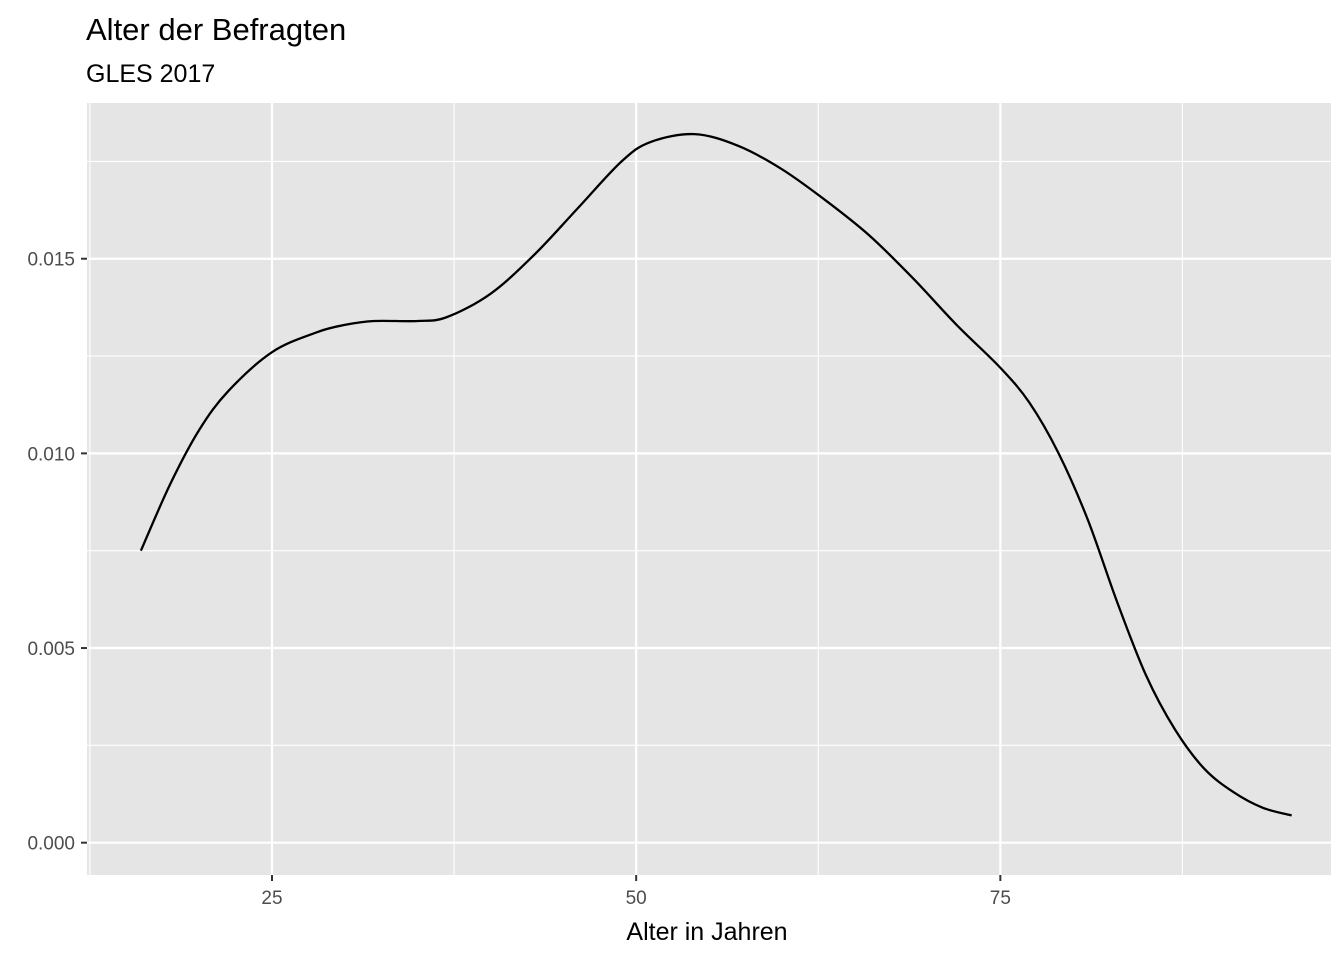 The image size is (1344, 960). What do you see at coordinates (150, 74) in the screenshot?
I see `chart-subtitle: GLES 2017` at bounding box center [150, 74].